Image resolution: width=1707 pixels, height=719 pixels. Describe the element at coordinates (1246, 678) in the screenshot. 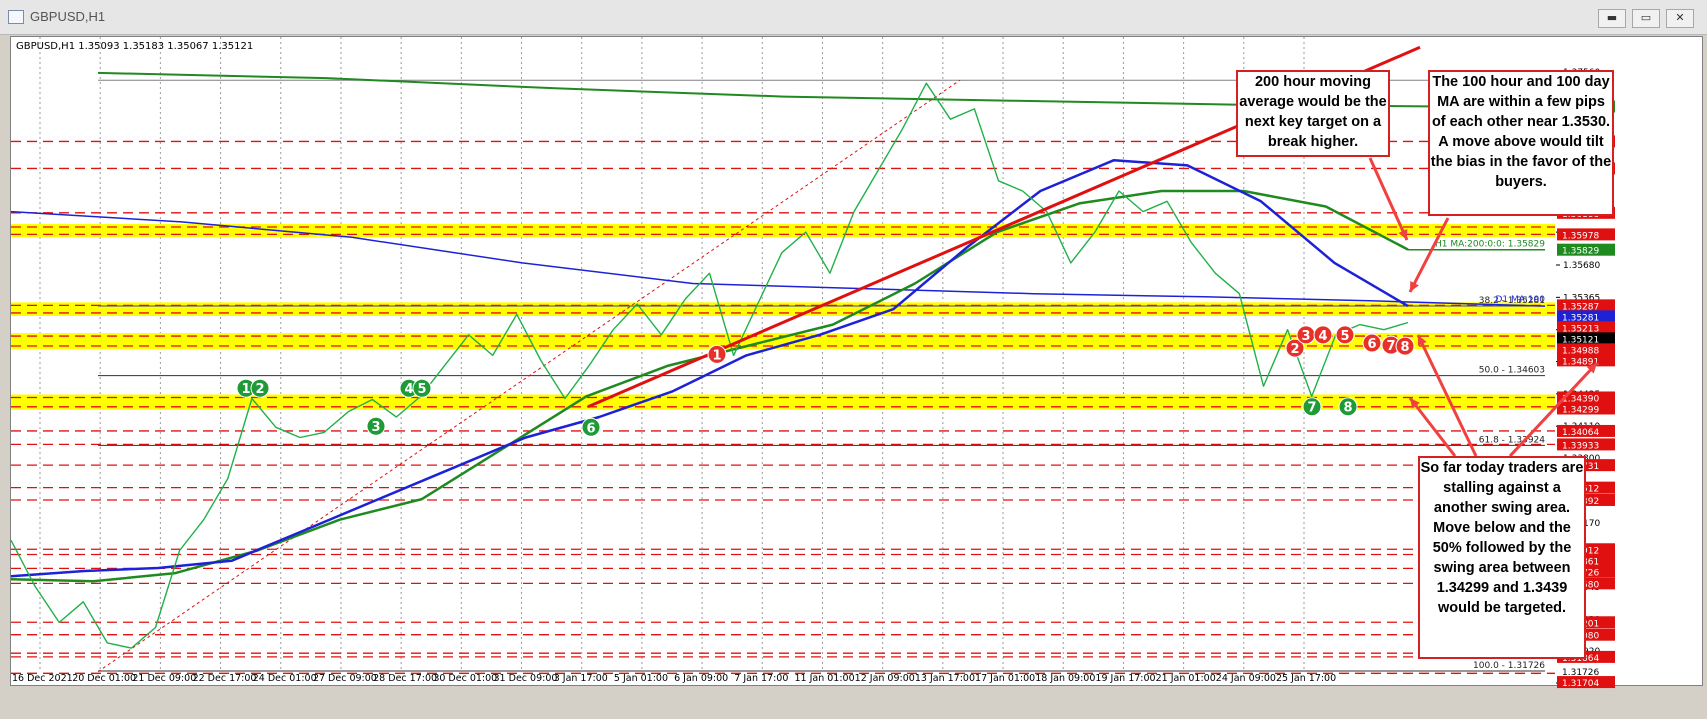

I see `x-tick-label-20: 24 Jan 09:00` at that location.